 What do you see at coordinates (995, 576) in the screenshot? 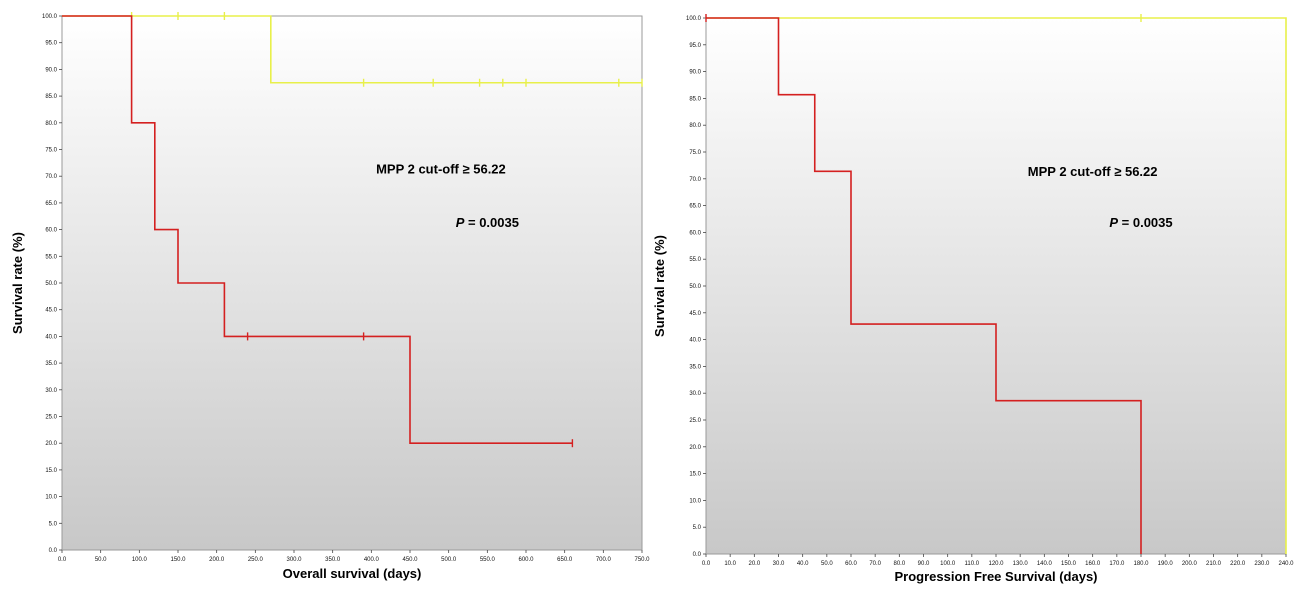
I see `x-axis-title: Progression Free Survival (days)` at bounding box center [995, 576].